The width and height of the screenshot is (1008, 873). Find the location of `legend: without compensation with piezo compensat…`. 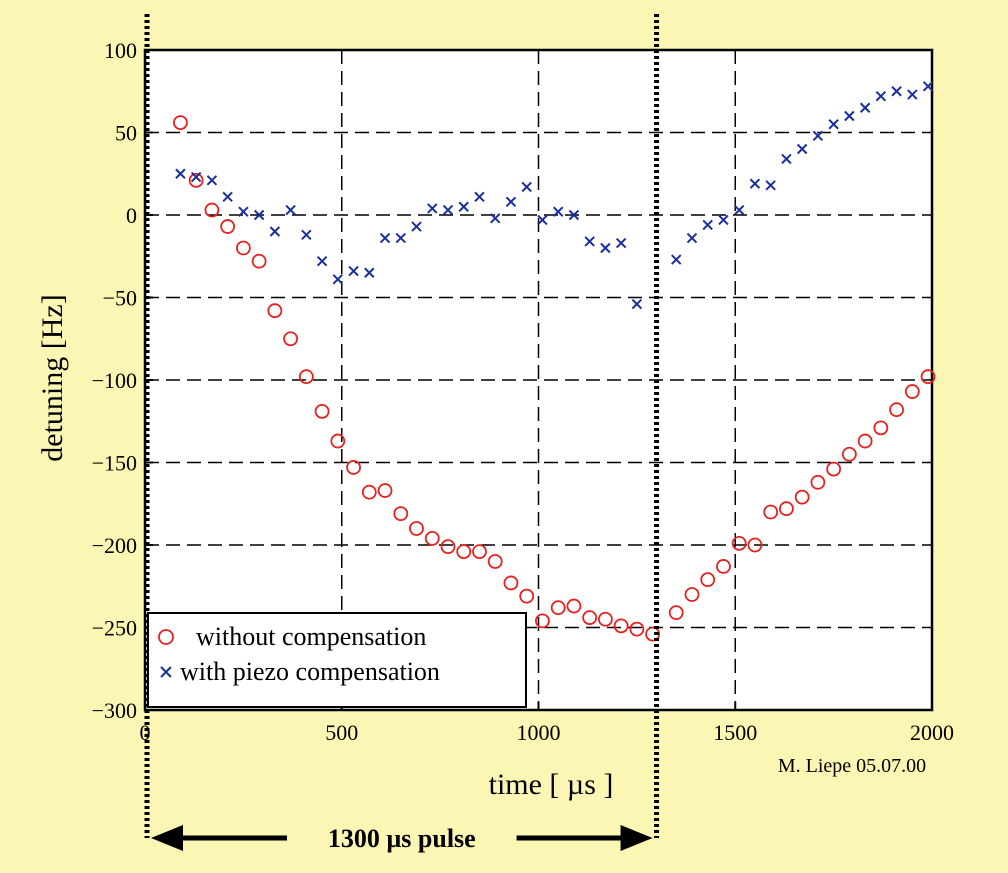

legend: without compensation with piezo compensat… is located at coordinates (337, 660).